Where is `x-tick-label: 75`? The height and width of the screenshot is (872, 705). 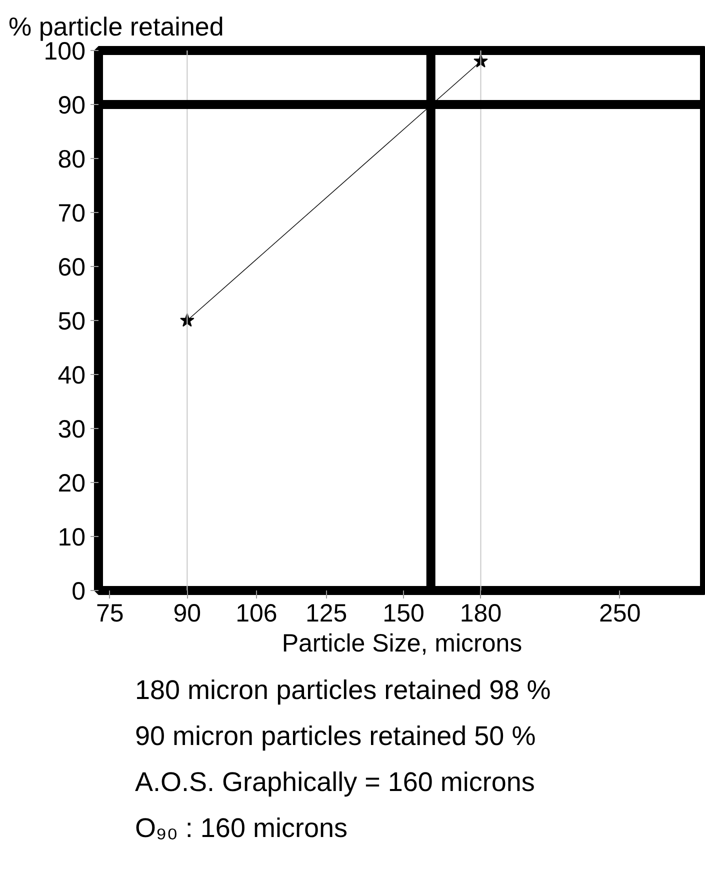 x-tick-label: 75 is located at coordinates (110, 614).